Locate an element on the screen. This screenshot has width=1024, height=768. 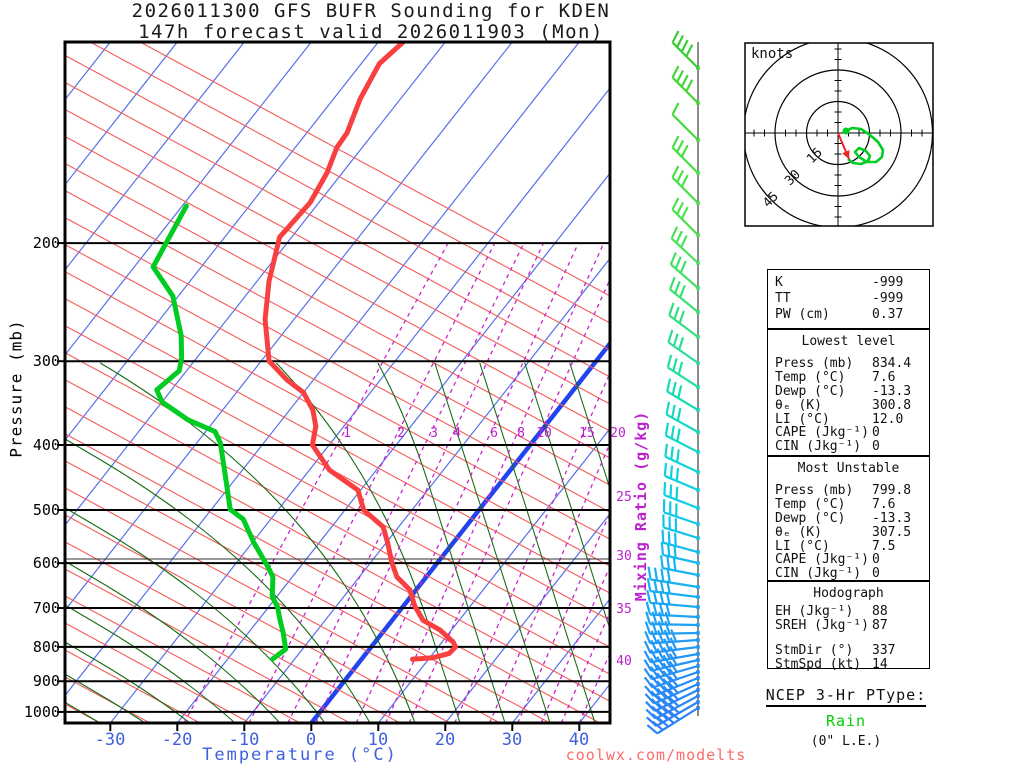
ptype-block: NCEP 3-Hr PType: Rain (0" L.E.) is located at coordinates (846, 717).